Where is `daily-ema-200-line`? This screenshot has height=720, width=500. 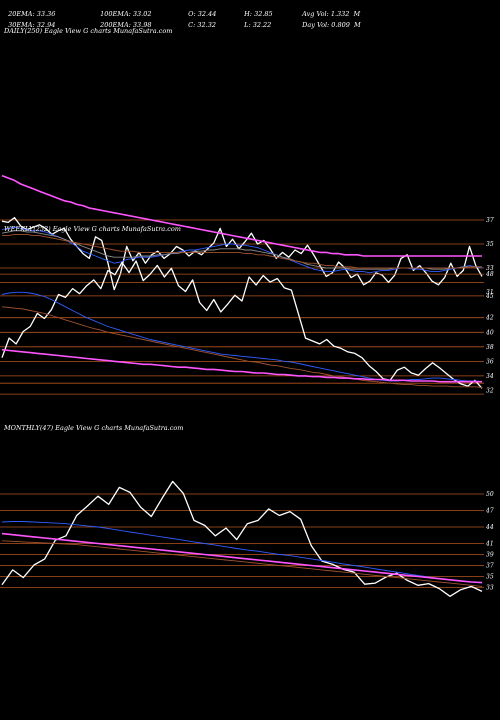 daily-ema-200-line is located at coordinates (241, 215).